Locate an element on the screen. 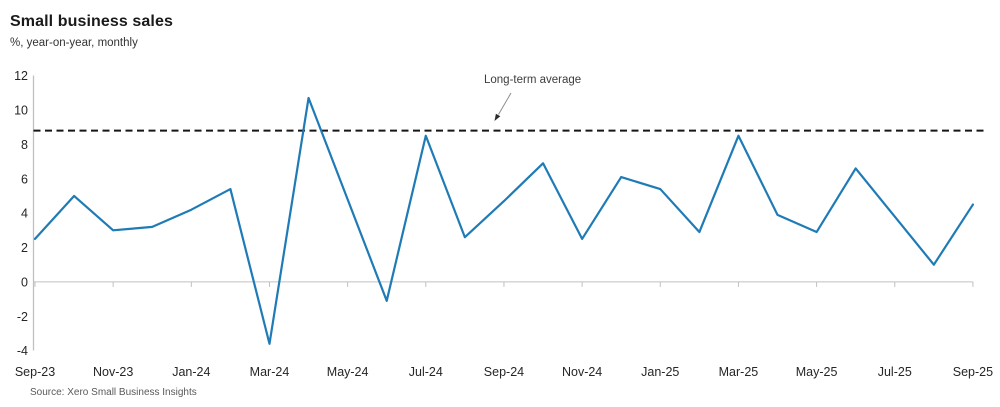 The image size is (1000, 407). x-tick-label: Jan-24 is located at coordinates (191, 372).